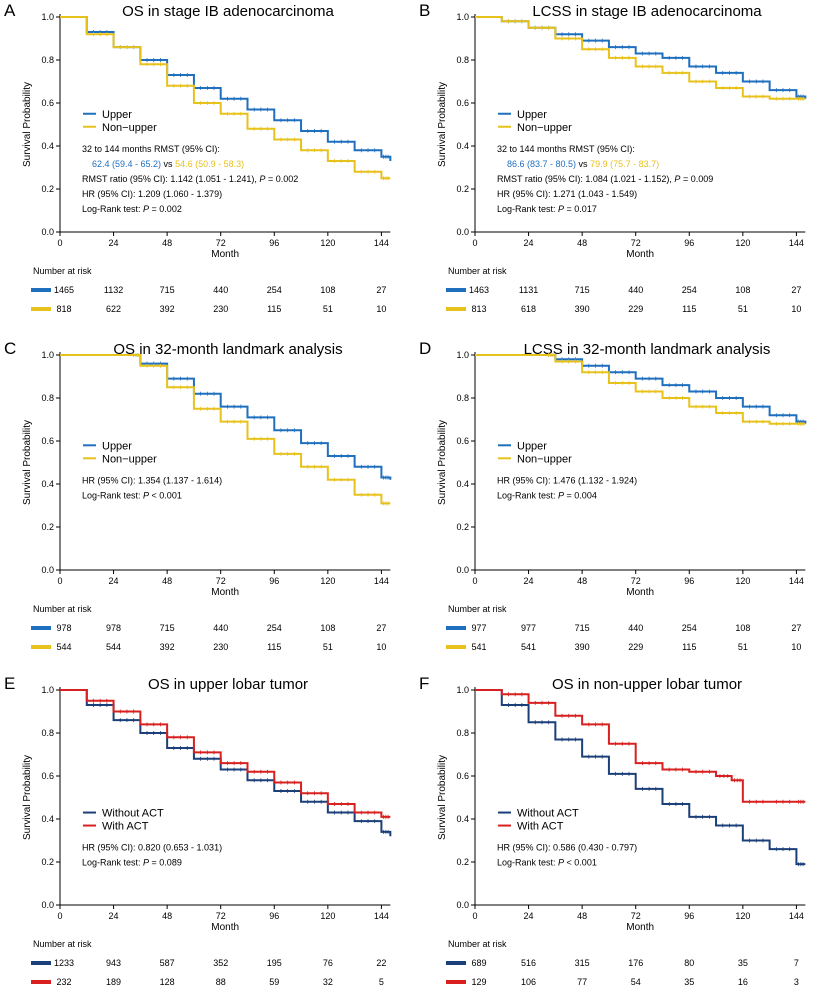 This screenshot has height=987, width=817. What do you see at coordinates (328, 963) in the screenshot?
I see `risk-cell: 76` at bounding box center [328, 963].